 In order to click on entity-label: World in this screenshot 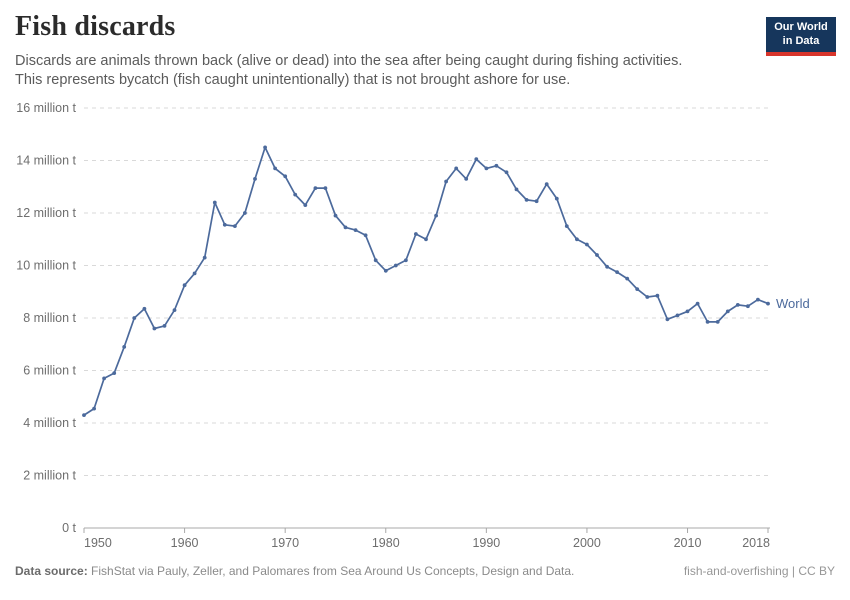, I will do `click(793, 303)`.